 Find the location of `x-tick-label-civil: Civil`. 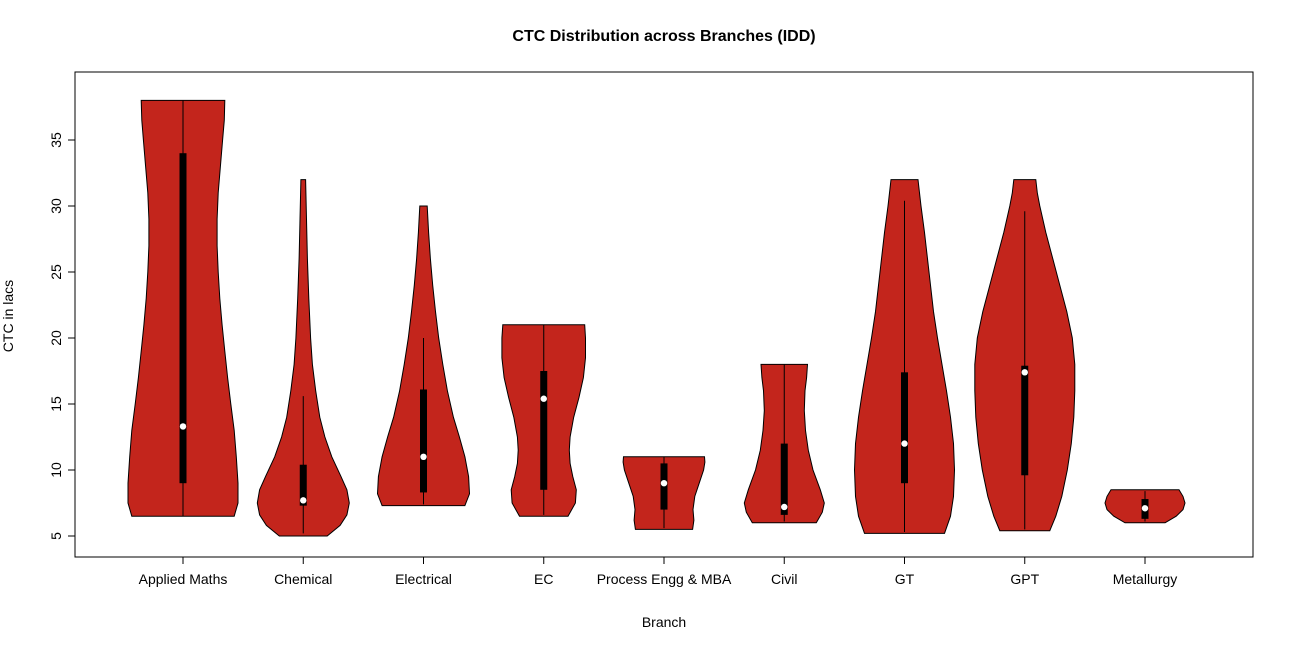

x-tick-label-civil: Civil is located at coordinates (784, 579).